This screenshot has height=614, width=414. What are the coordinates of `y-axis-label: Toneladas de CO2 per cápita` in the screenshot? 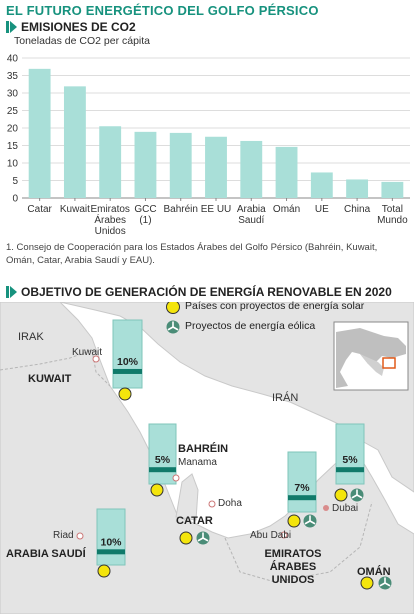 It's located at (82, 41).